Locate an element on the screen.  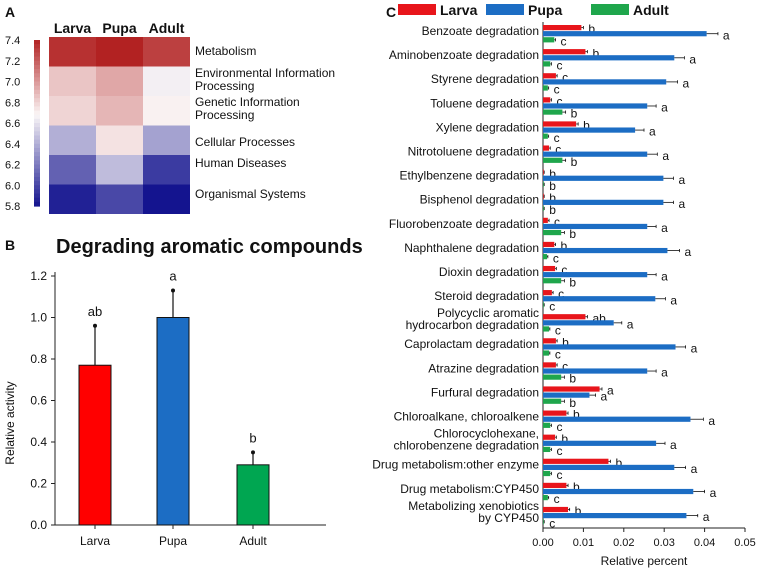
panel-b-ylabel: Relative activity is located at coordinates (10, 422).